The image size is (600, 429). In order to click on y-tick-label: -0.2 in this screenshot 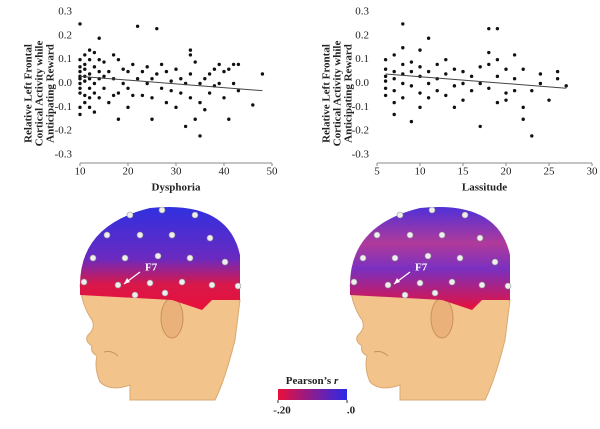, I will do `click(63, 131)`.